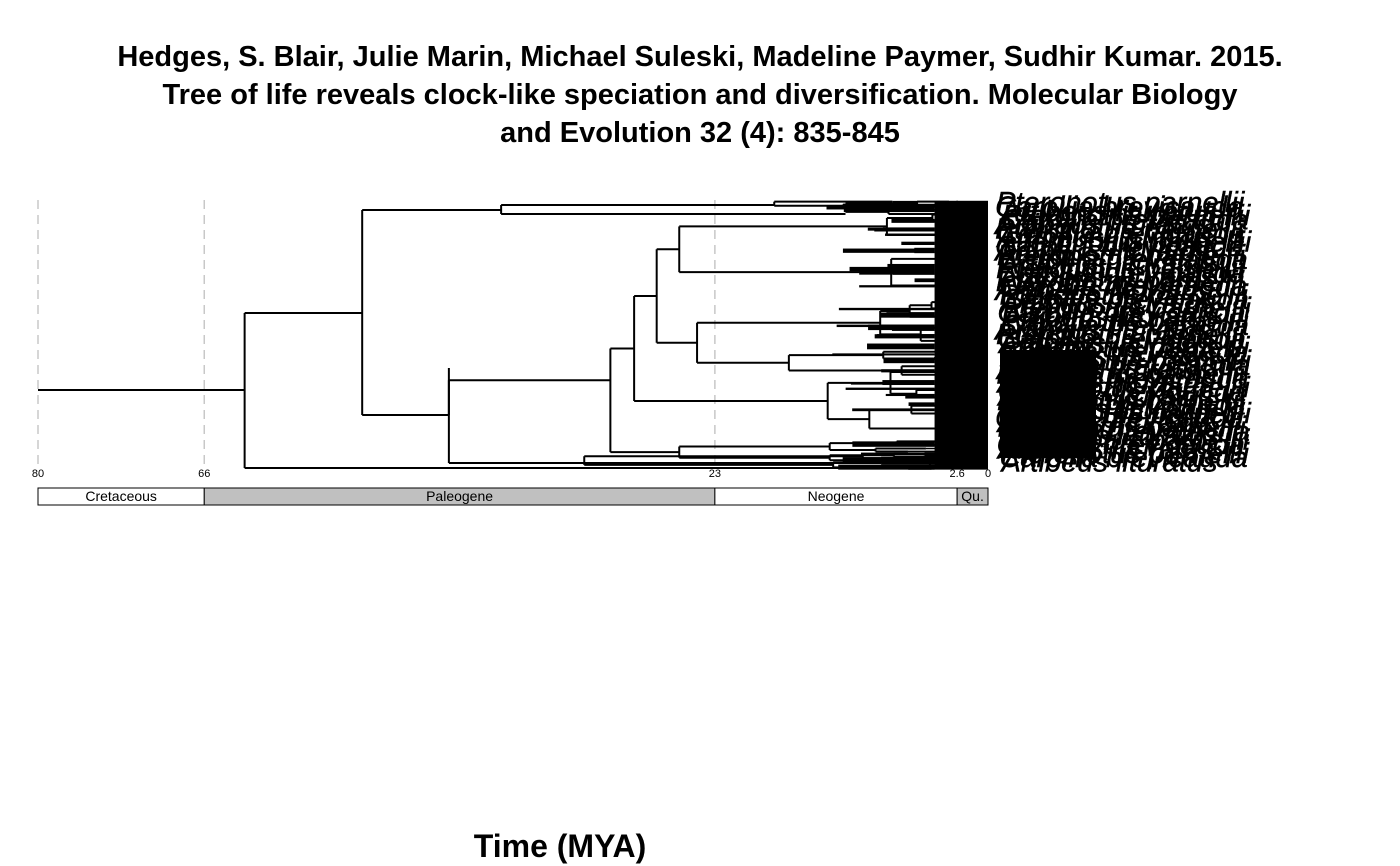  What do you see at coordinates (513, 496) in the screenshot?
I see `period-bar: Cretaceous Paleogene Neogene Qu.` at bounding box center [513, 496].